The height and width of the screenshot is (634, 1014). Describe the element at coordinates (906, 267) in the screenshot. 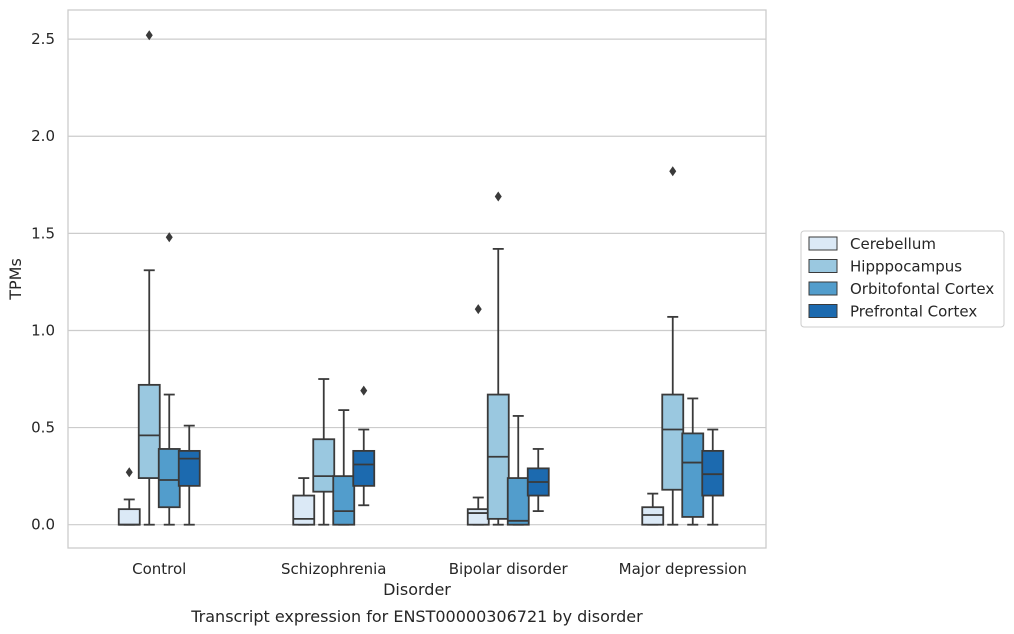

I see `legend-label: Hipppocampus` at that location.